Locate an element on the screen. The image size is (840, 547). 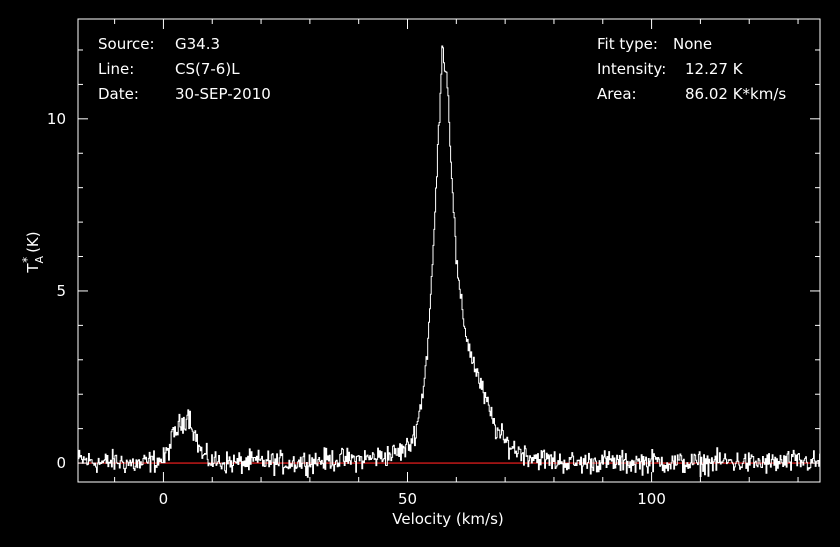
source-label: Source: is located at coordinates (126, 44).